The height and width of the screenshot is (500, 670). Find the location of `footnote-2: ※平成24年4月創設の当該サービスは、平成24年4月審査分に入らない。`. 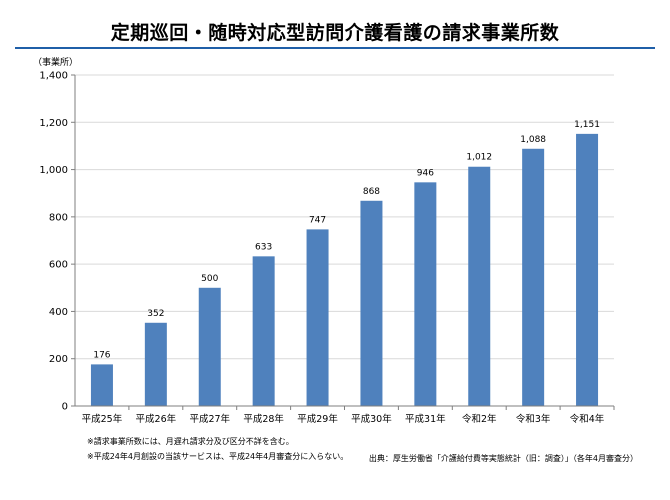

footnote-2: ※平成24年4月創設の当該サービスは、平成24年4月審査分に入らない。 is located at coordinates (218, 456).